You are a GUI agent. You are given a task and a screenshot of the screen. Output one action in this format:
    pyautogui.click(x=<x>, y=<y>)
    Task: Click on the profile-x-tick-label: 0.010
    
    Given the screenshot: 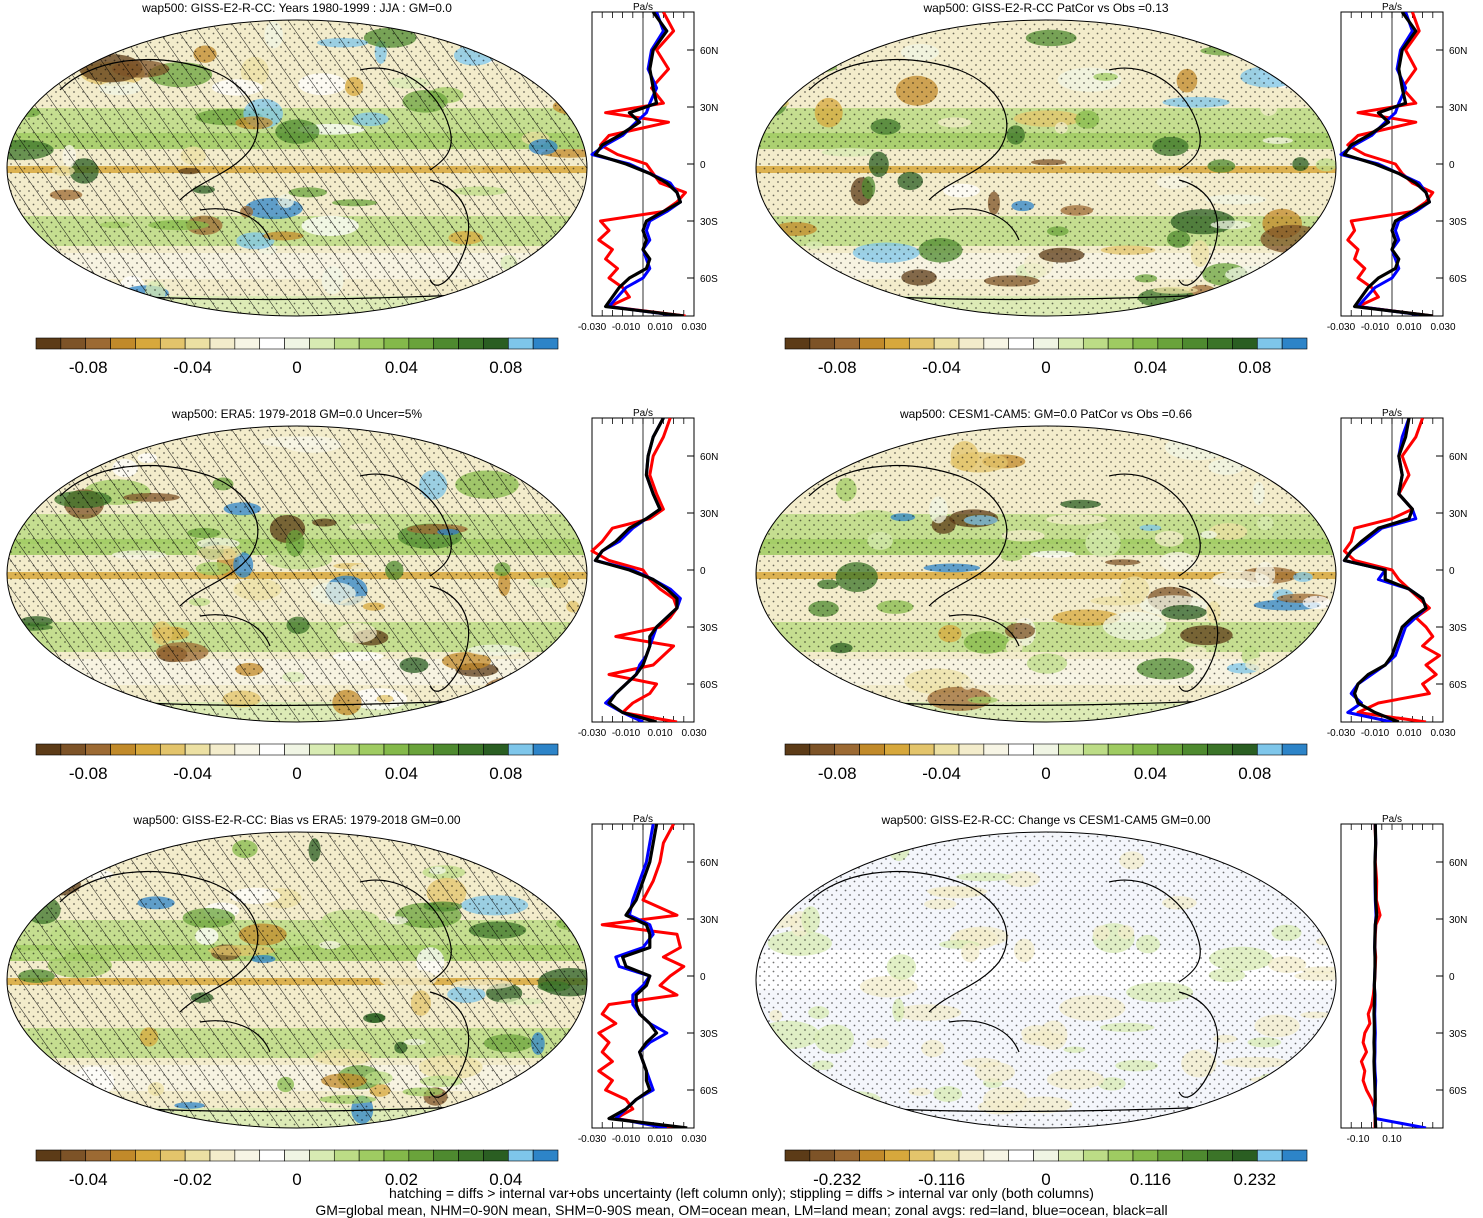 What is the action you would take?
    pyautogui.click(x=659, y=1139)
    